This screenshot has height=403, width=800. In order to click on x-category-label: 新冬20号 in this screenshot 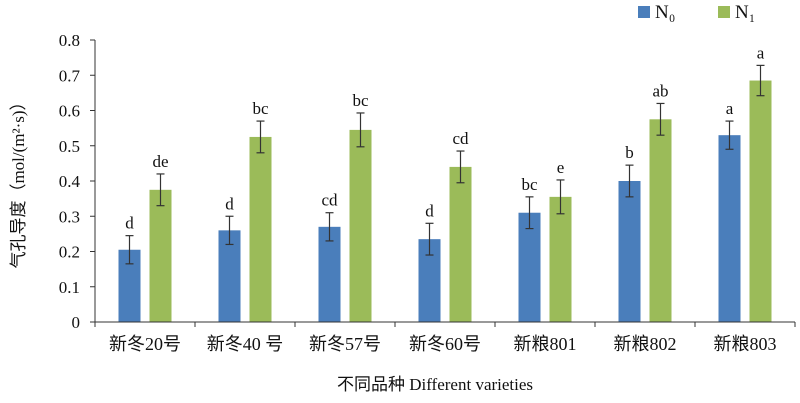, I will do `click(145, 344)`.